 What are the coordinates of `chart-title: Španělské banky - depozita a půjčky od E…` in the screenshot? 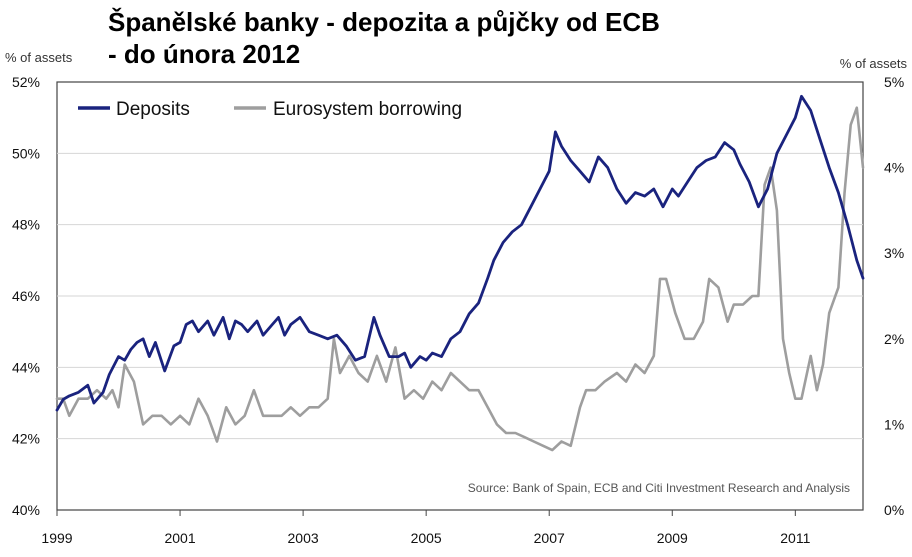 It's located at (428, 38).